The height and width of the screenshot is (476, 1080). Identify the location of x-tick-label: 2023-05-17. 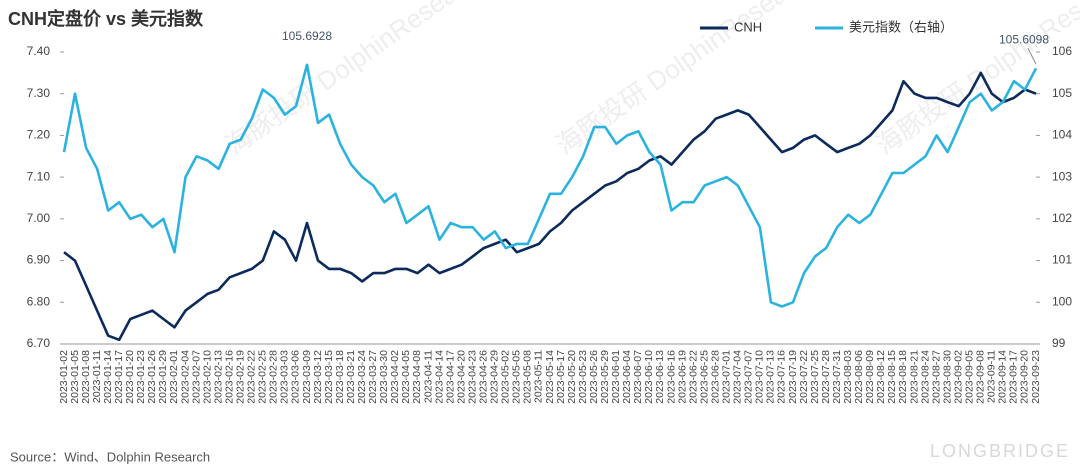
(561, 377).